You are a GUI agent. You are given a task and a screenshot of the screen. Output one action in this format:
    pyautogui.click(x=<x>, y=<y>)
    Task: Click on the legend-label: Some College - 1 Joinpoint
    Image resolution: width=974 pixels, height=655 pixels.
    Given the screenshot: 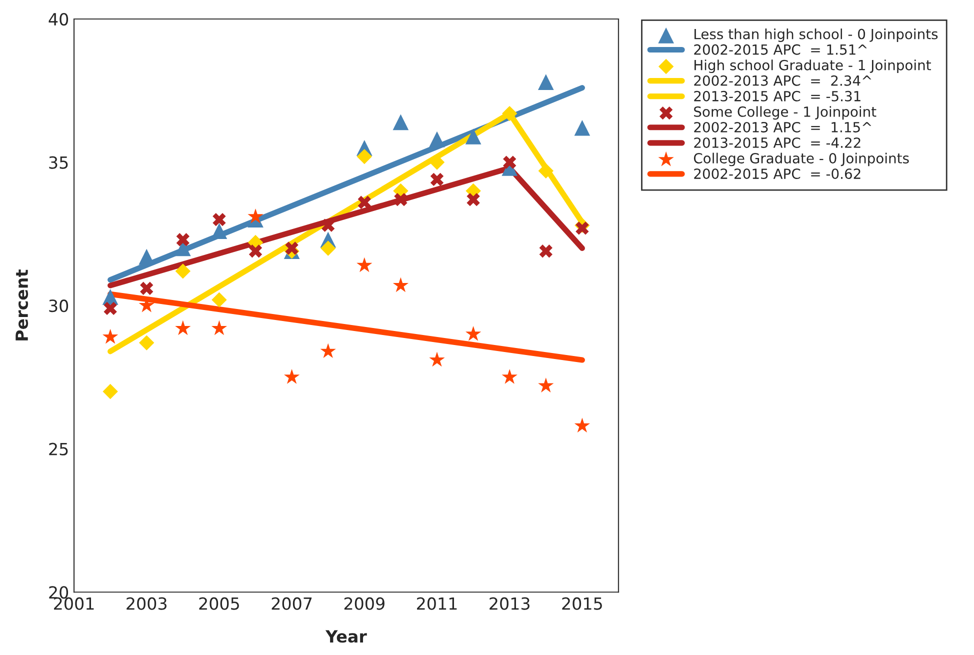 What is the action you would take?
    pyautogui.click(x=785, y=113)
    